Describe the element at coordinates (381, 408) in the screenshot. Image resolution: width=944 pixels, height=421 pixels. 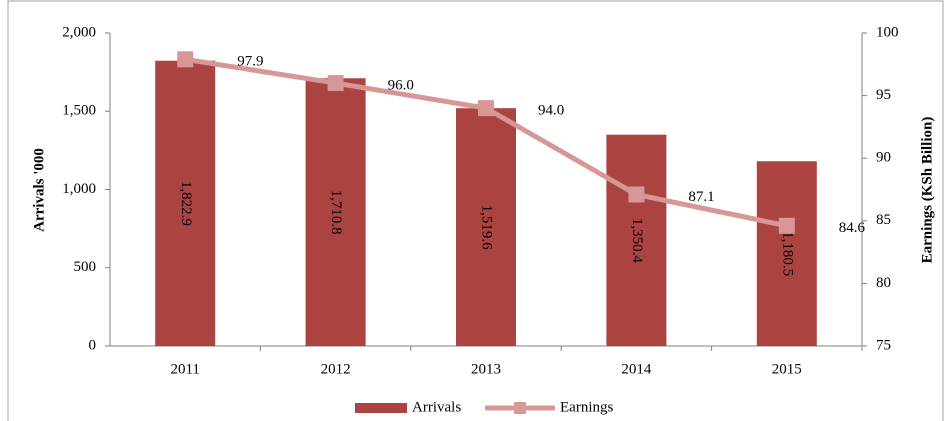
I see `legend-swatch` at that location.